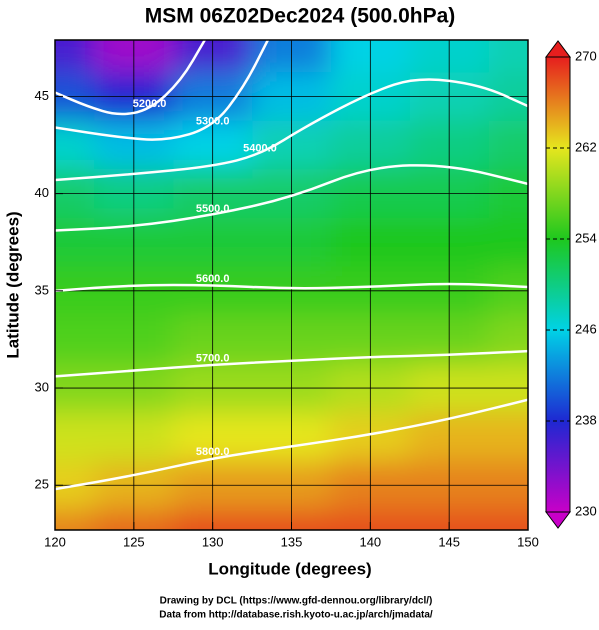  Describe the element at coordinates (586, 328) in the screenshot. I see `colorbar-tick-label: 246` at that location.